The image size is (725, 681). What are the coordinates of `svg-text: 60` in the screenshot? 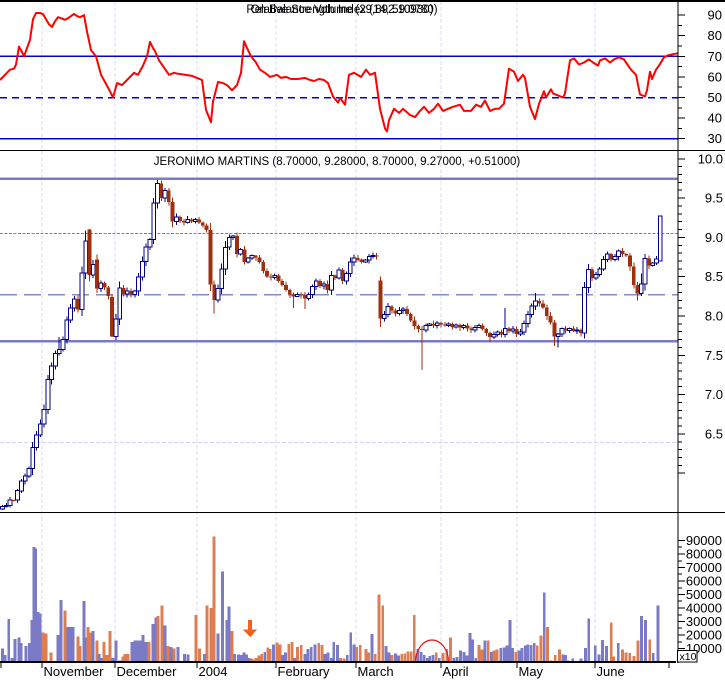 It's located at (715, 76).